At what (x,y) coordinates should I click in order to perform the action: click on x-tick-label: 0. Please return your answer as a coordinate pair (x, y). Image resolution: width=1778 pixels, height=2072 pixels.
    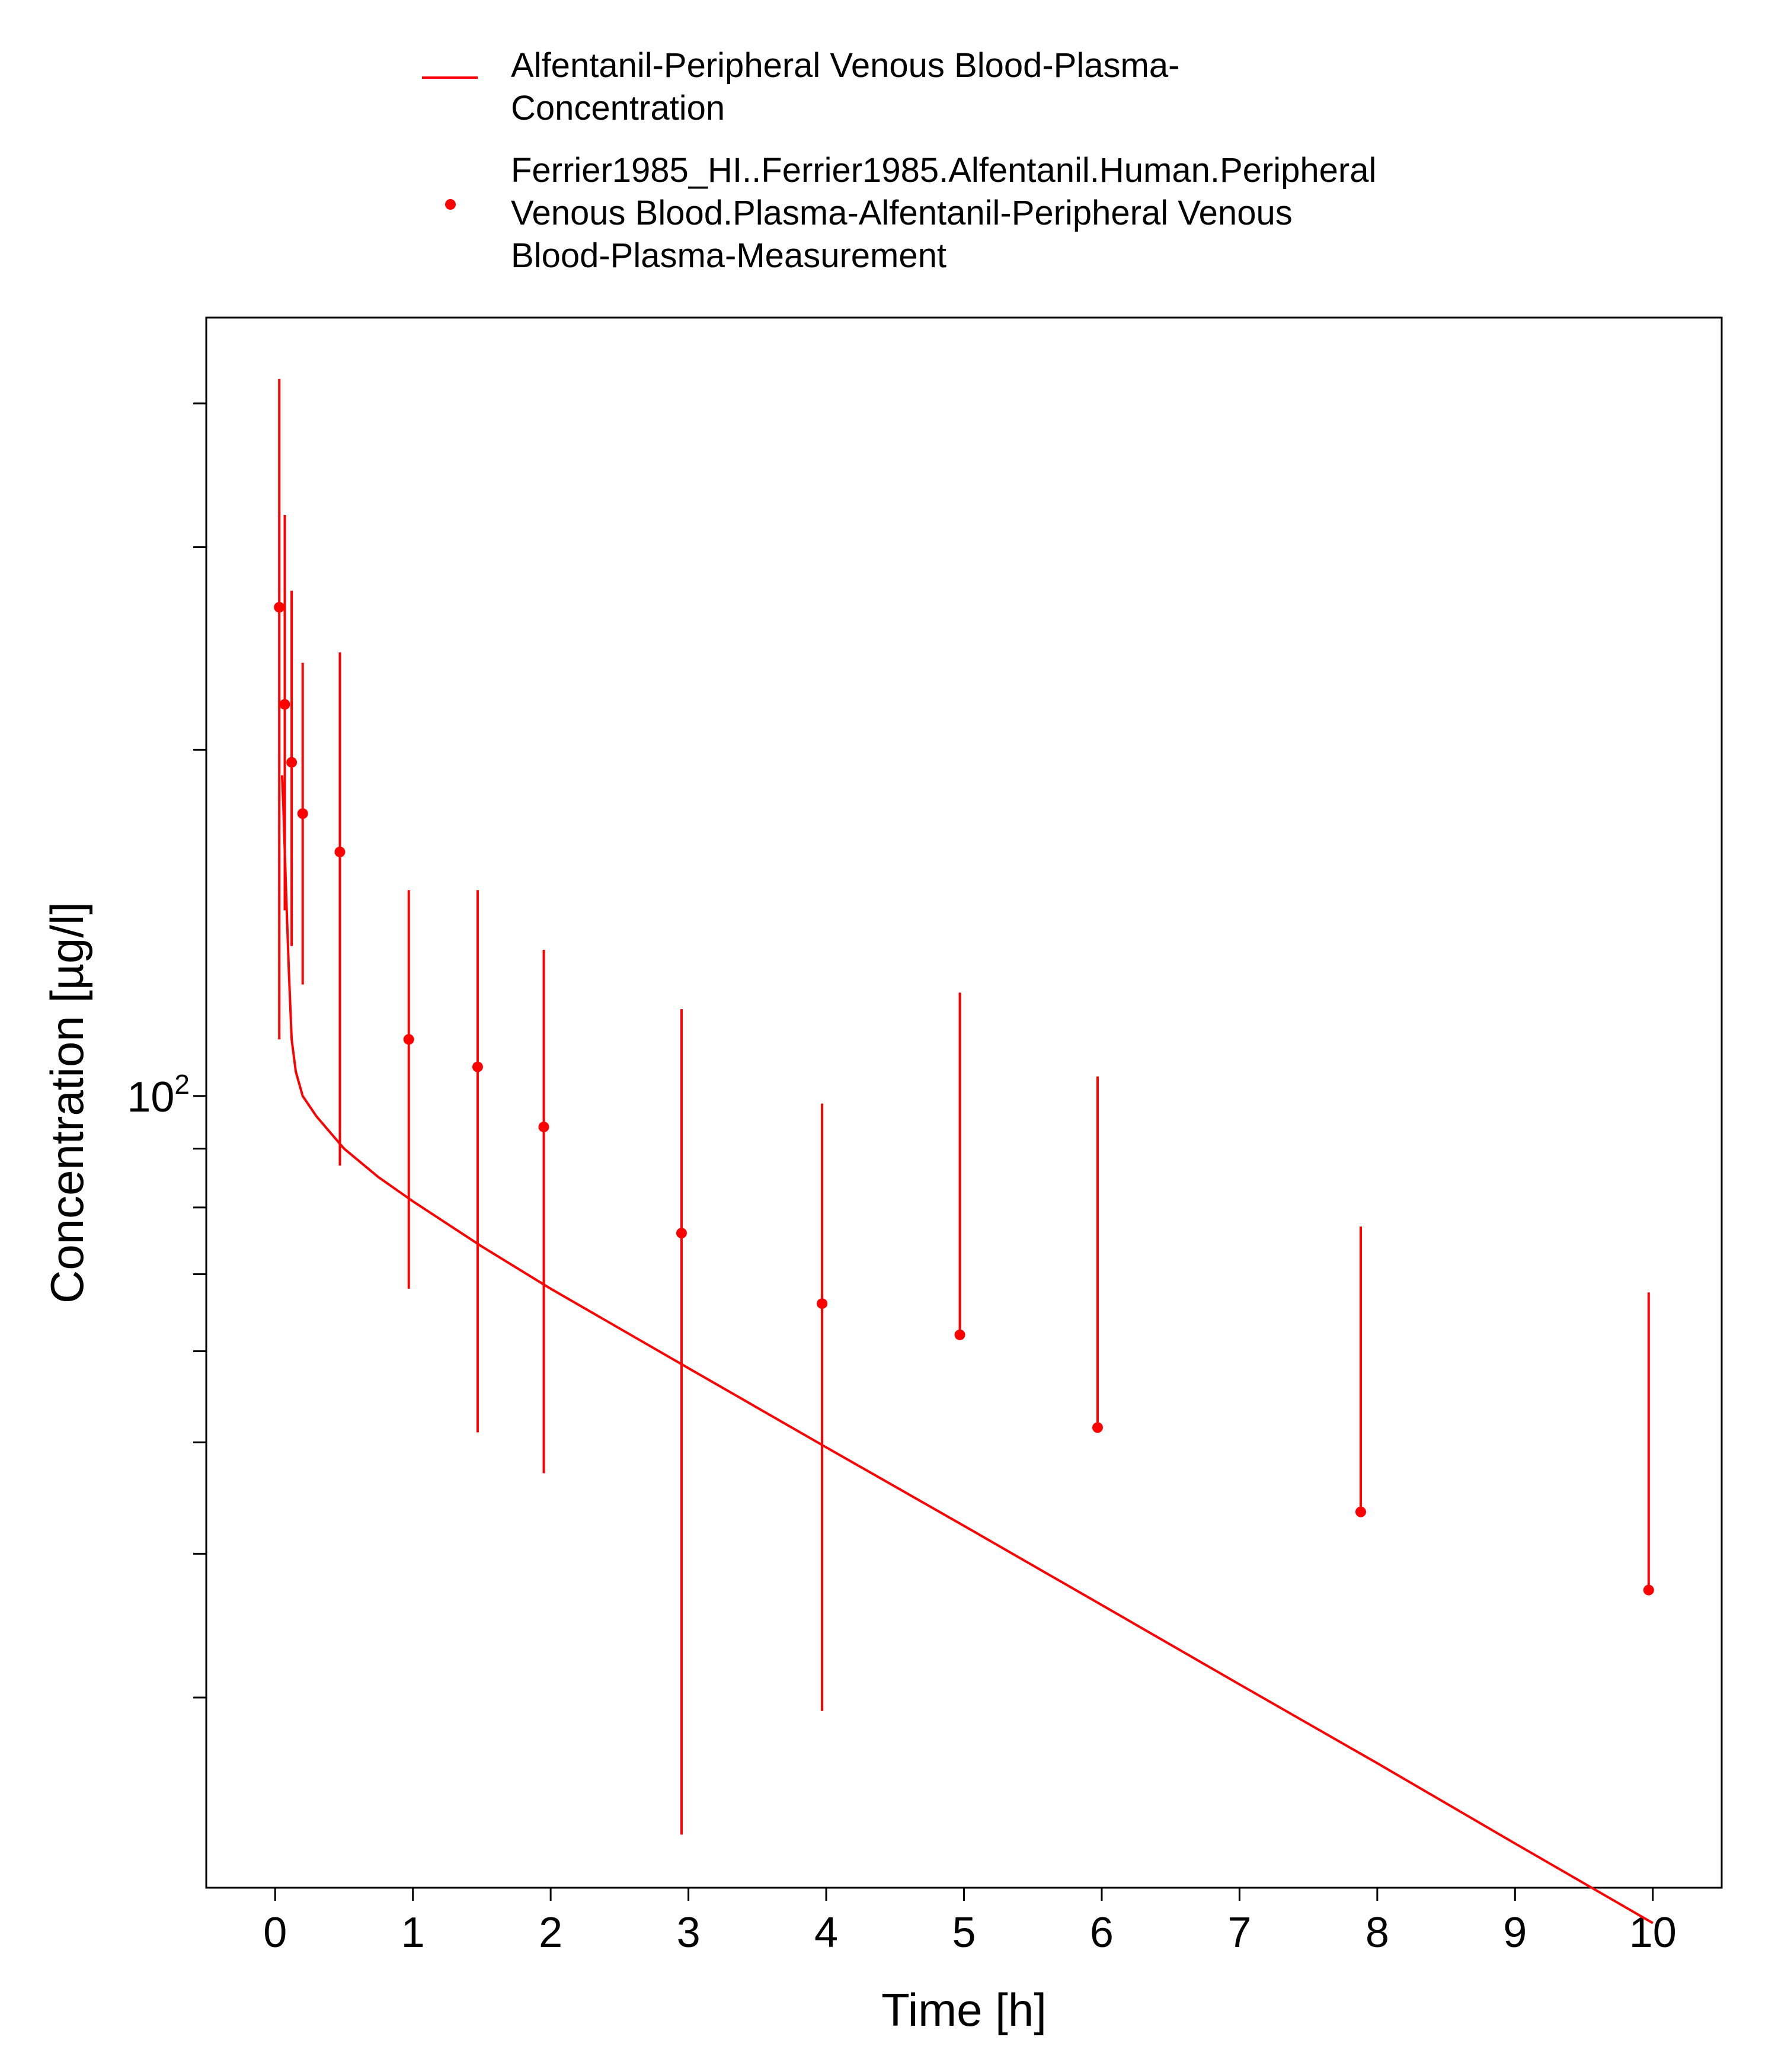
    Looking at the image, I should click on (275, 1932).